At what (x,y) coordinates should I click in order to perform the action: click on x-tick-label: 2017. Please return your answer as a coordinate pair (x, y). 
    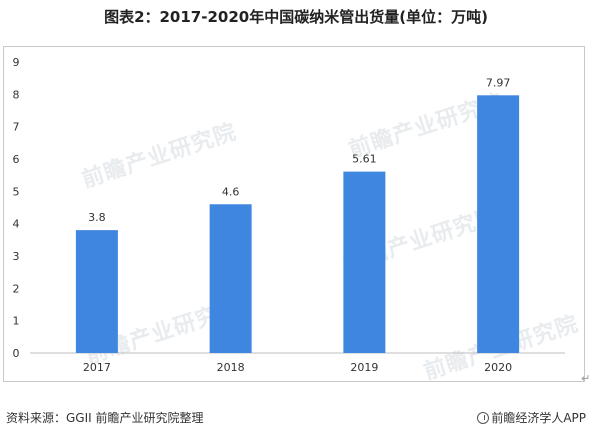
    Looking at the image, I should click on (97, 367).